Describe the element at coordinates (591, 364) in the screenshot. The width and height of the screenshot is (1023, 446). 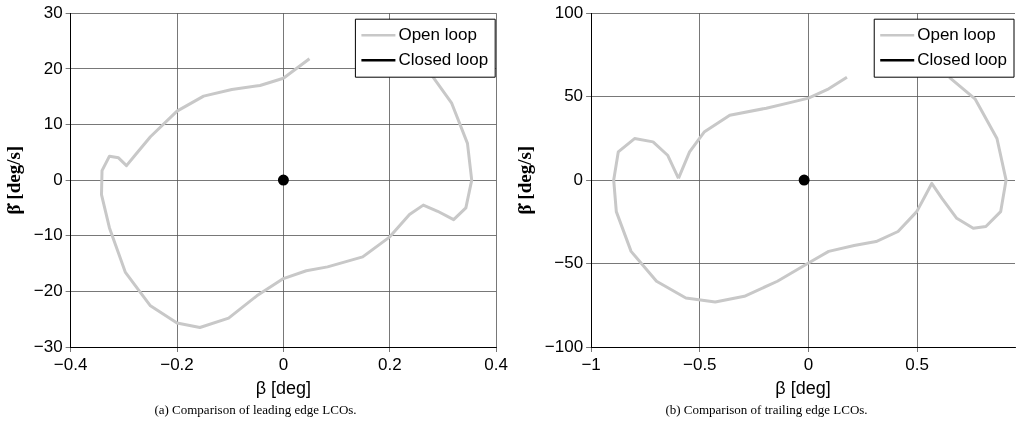
I see `x-tick-label: −1` at that location.